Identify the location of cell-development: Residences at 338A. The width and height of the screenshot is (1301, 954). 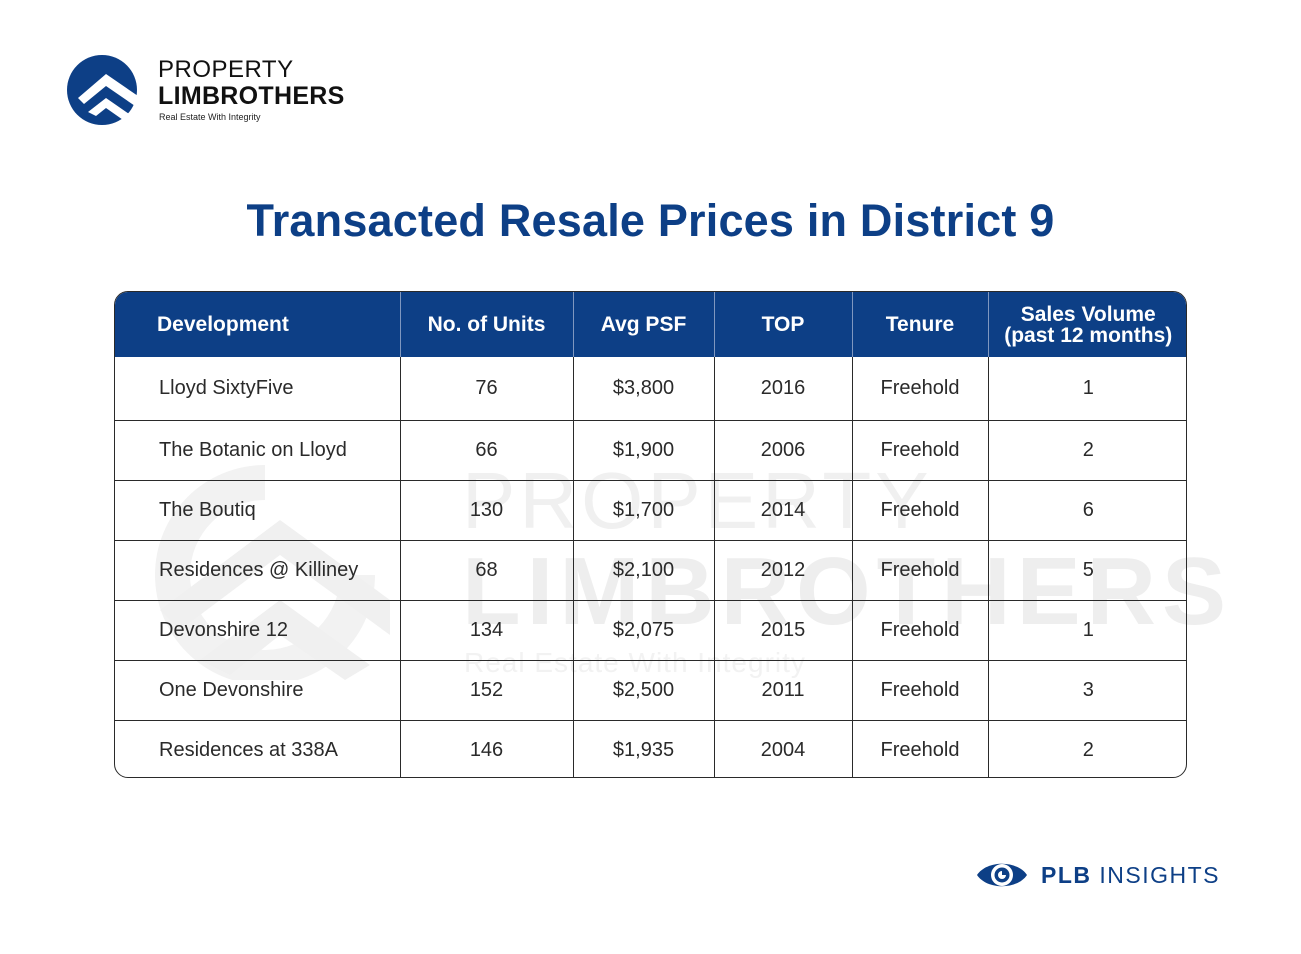
(258, 748).